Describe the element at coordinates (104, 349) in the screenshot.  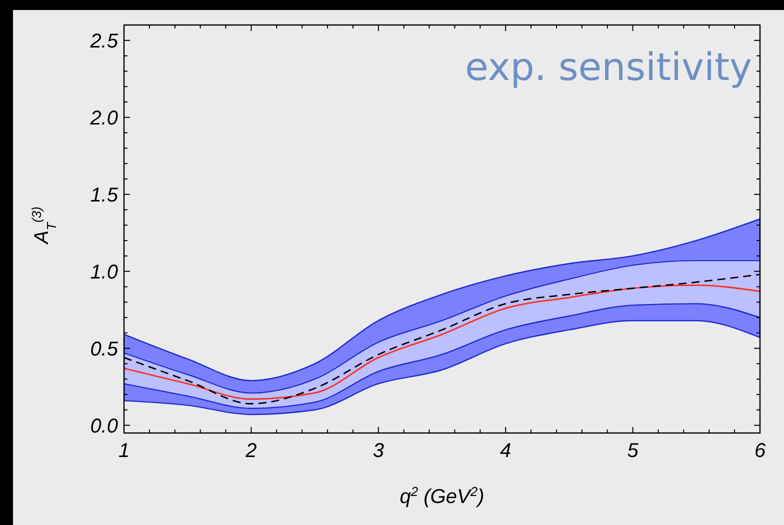
I see `y-tick-label: 0.5` at that location.